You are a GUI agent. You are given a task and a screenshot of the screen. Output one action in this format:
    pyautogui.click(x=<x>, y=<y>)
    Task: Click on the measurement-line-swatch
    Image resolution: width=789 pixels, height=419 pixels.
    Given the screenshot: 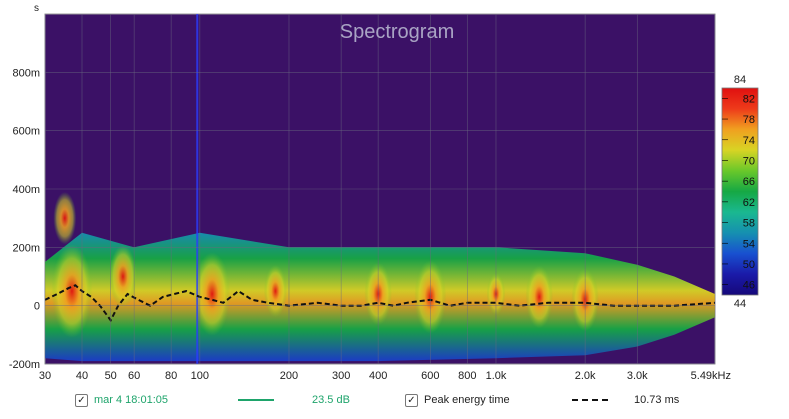 What is the action you would take?
    pyautogui.click(x=256, y=400)
    